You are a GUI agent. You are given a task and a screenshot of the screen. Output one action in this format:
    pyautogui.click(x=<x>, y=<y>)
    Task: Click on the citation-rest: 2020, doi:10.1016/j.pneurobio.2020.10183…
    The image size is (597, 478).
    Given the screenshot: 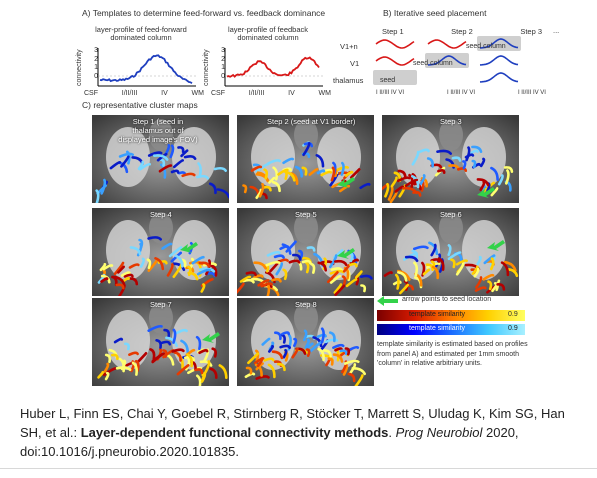 What is the action you would take?
    pyautogui.click(x=269, y=442)
    